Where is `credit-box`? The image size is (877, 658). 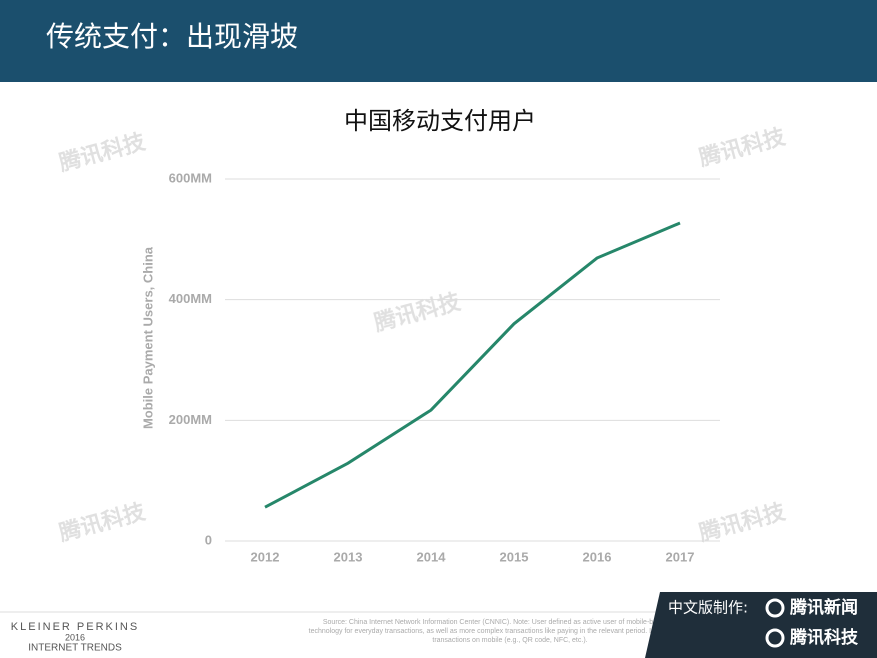
credit-box is located at coordinates (761, 625).